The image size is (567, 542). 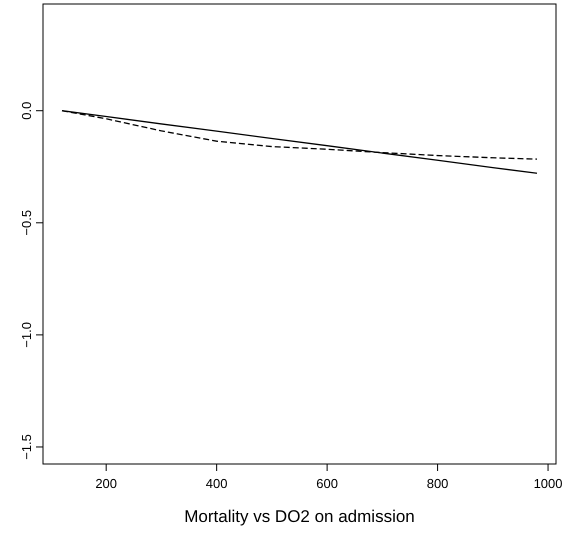 What do you see at coordinates (548, 483) in the screenshot?
I see `x-tick-label: 1000` at bounding box center [548, 483].